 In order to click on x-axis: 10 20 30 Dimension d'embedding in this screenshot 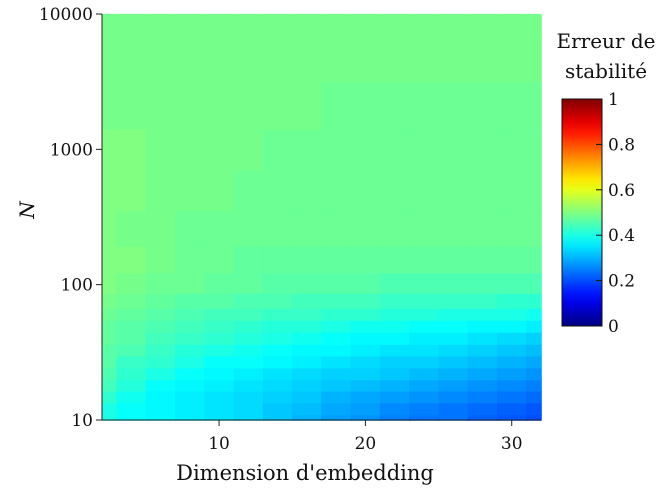, I will do `click(321, 452)`.